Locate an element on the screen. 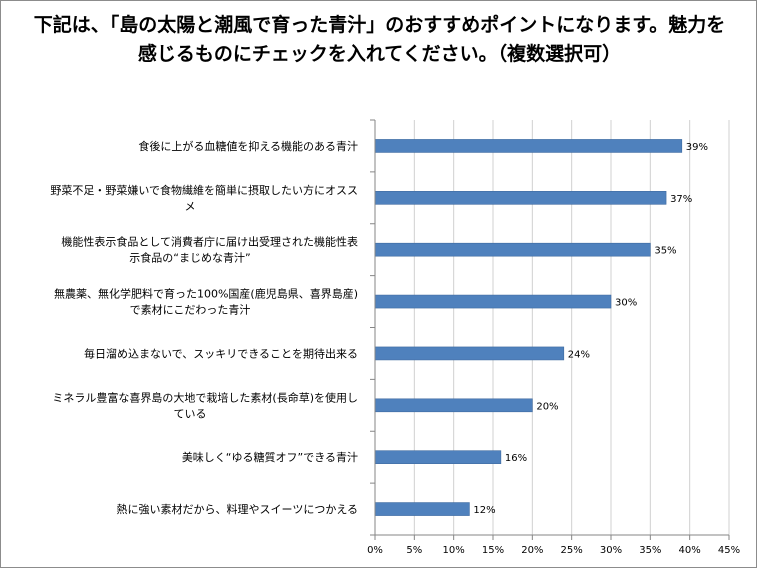  x-tick-label: 15% is located at coordinates (493, 550).